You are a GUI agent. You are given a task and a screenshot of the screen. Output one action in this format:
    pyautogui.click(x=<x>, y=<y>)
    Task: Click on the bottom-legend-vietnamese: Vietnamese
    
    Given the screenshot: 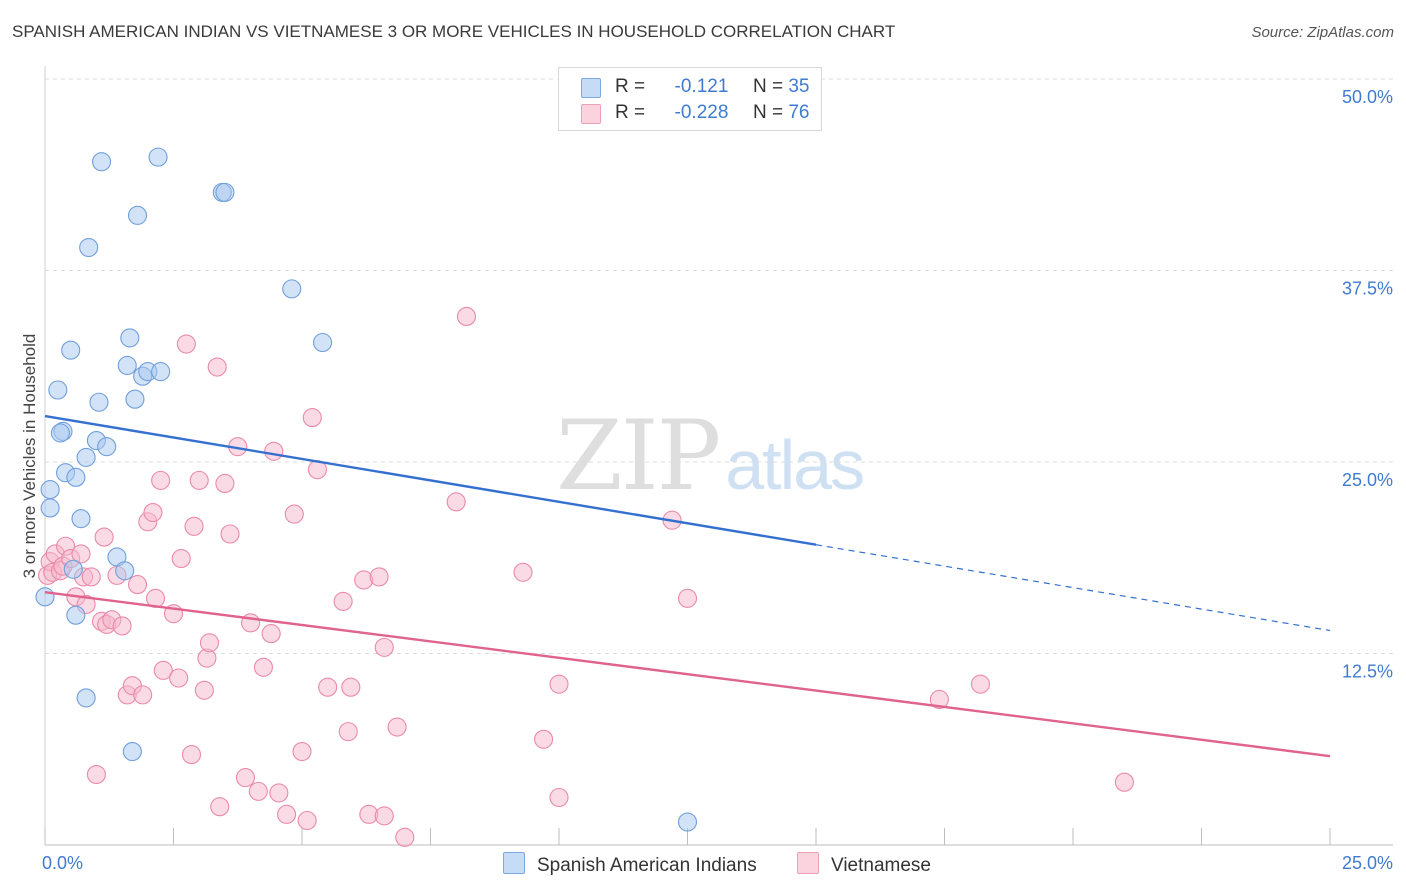 What is the action you would take?
    pyautogui.click(x=864, y=864)
    